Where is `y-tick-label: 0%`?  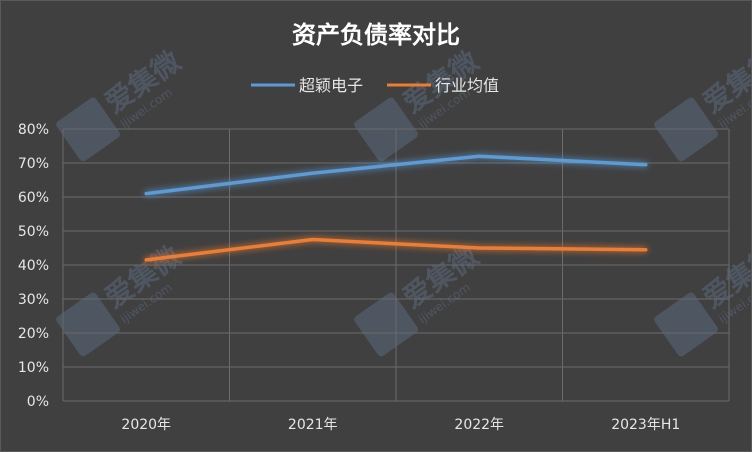 y-tick-label: 0% is located at coordinates (38, 402).